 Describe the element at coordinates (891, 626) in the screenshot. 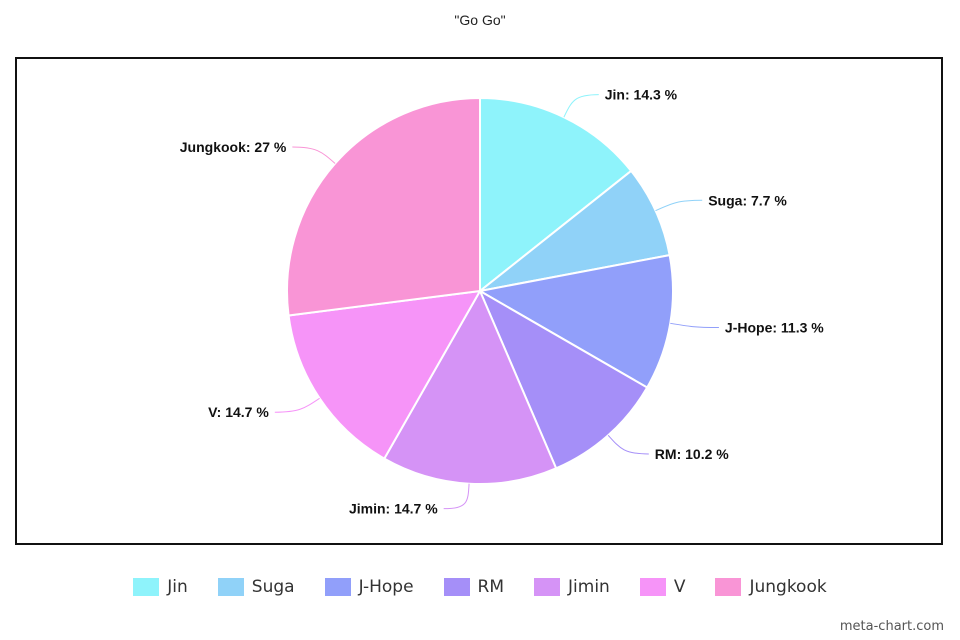

I see `watermark: meta-chart.com` at that location.